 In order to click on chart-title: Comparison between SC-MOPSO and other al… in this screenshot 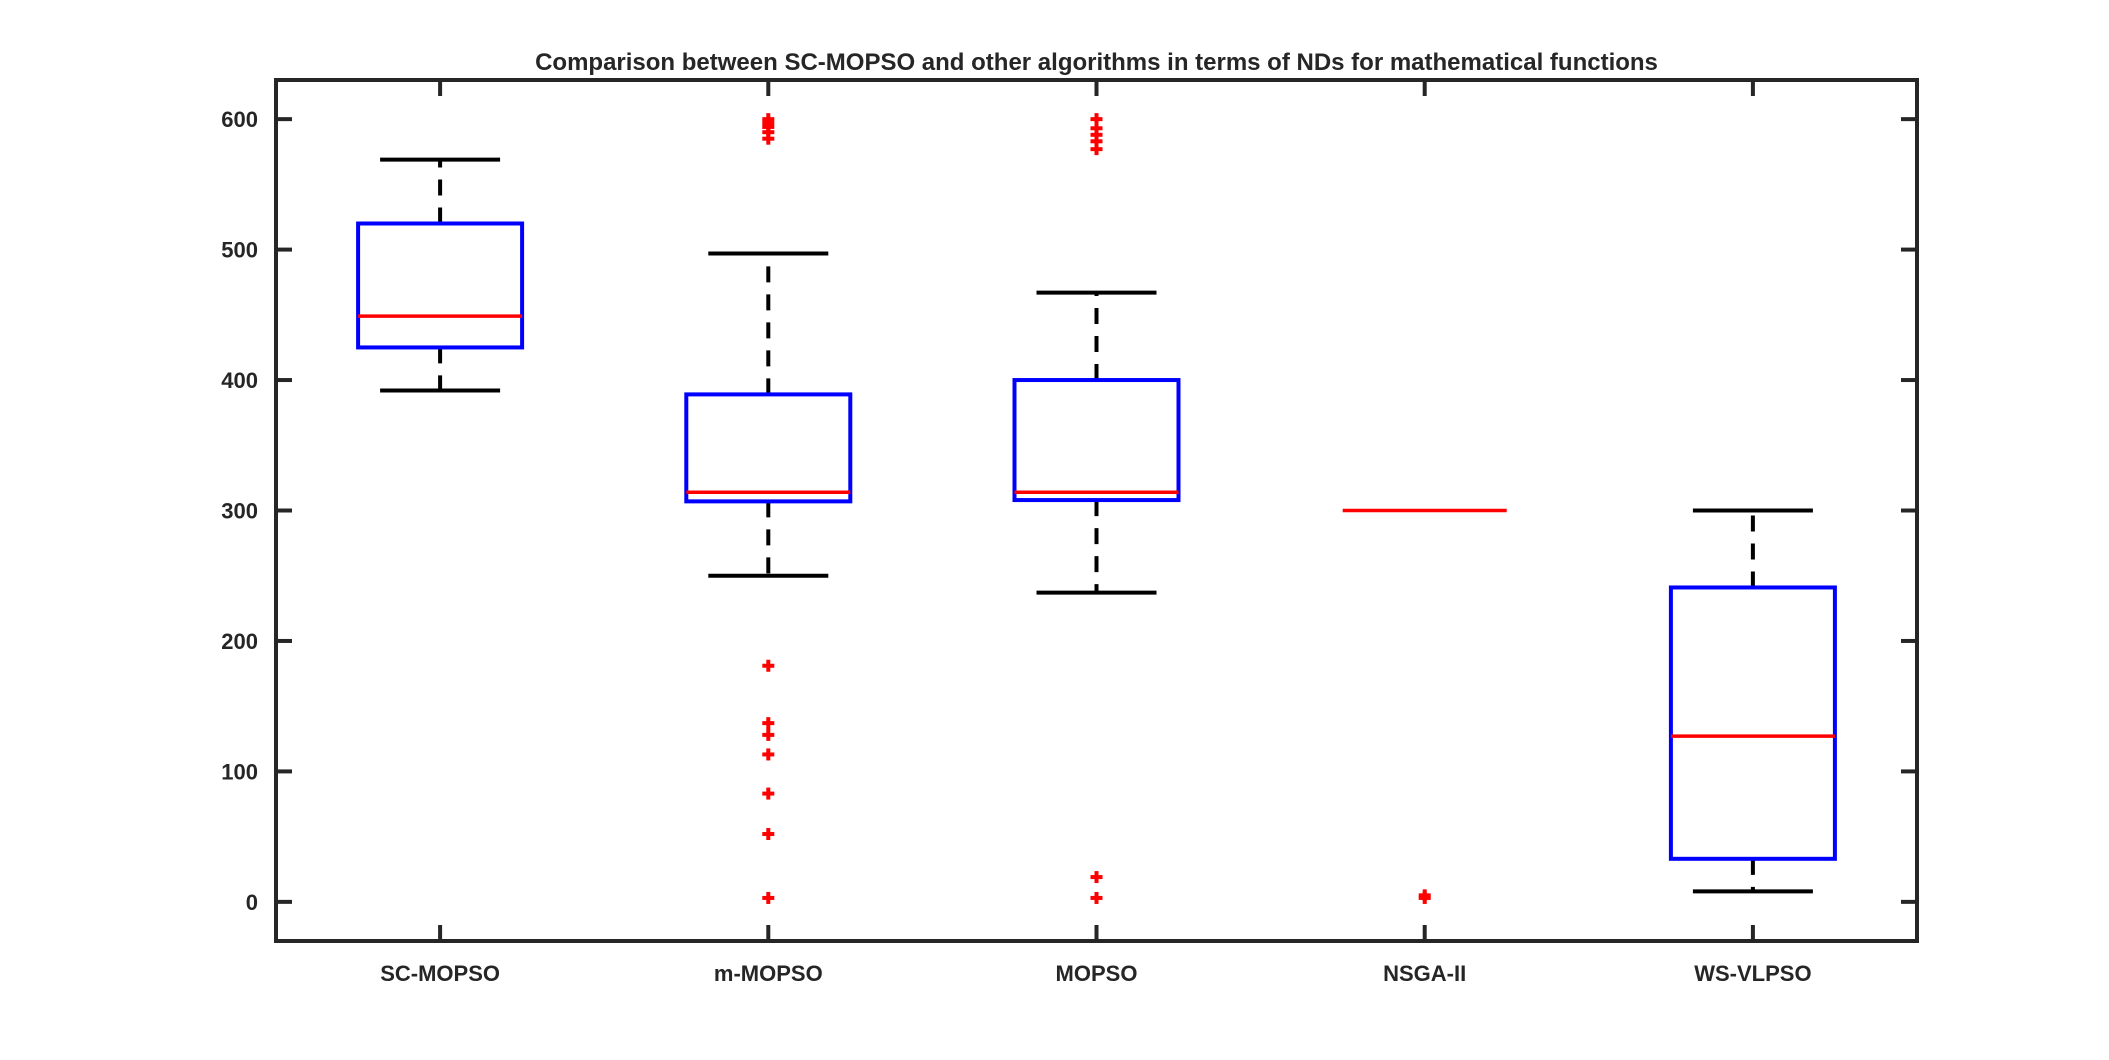, I will do `click(1096, 62)`.